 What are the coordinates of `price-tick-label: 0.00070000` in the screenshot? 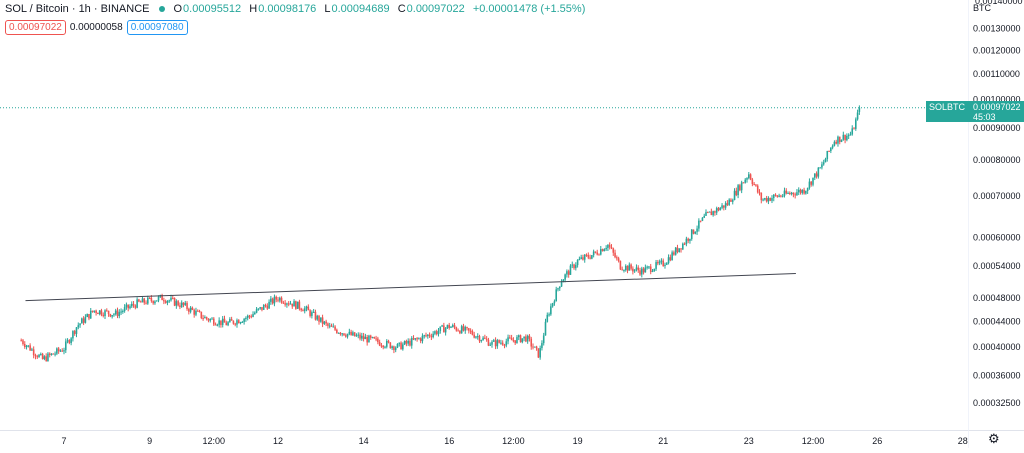 It's located at (997, 196).